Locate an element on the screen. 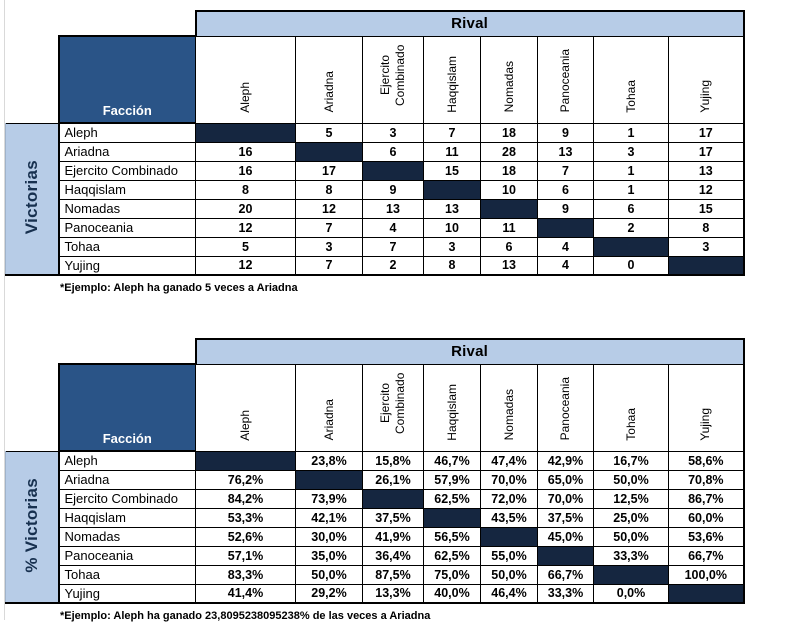 The height and width of the screenshot is (622, 804). value-cell: 86,7% is located at coordinates (706, 498).